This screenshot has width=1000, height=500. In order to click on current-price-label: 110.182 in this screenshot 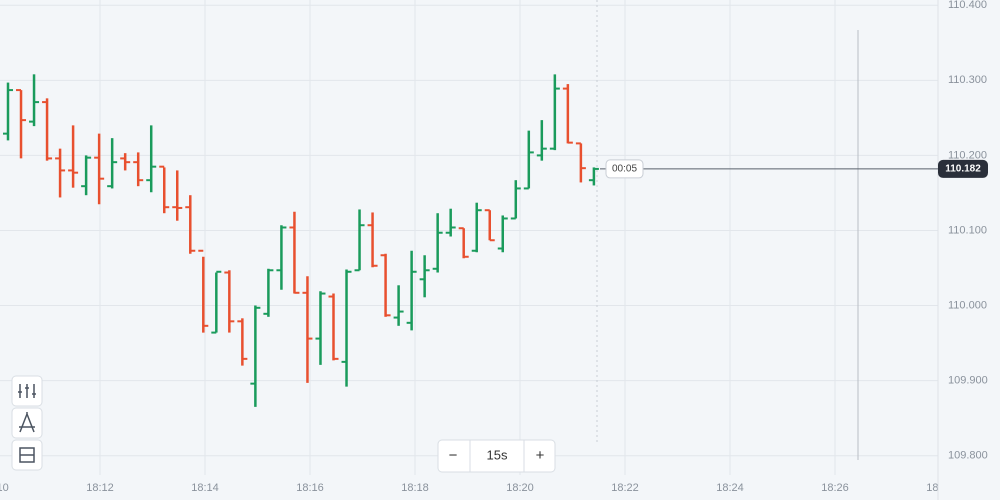, I will do `click(963, 169)`.